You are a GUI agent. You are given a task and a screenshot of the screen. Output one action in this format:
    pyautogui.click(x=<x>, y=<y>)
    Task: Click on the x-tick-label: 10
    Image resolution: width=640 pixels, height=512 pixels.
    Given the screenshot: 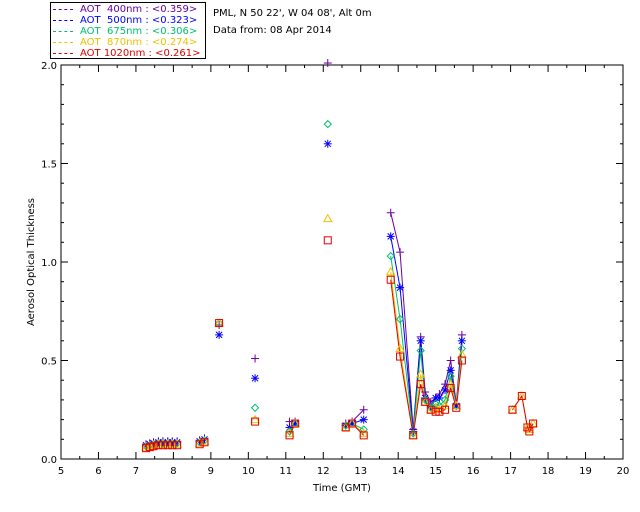 What is the action you would take?
    pyautogui.click(x=248, y=471)
    